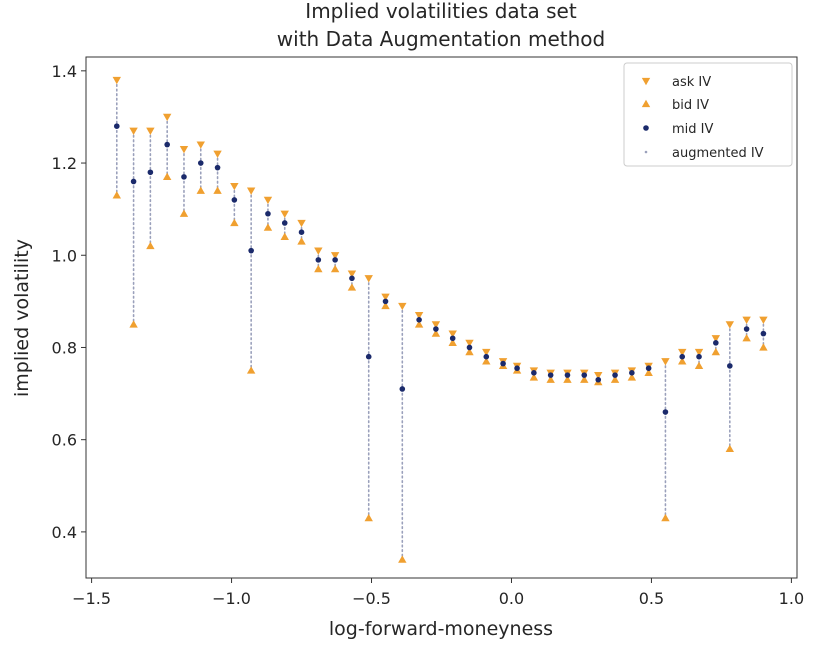 The height and width of the screenshot is (645, 814). I want to click on chart-title-line-1: Implied volatilities data set, so click(441, 11).